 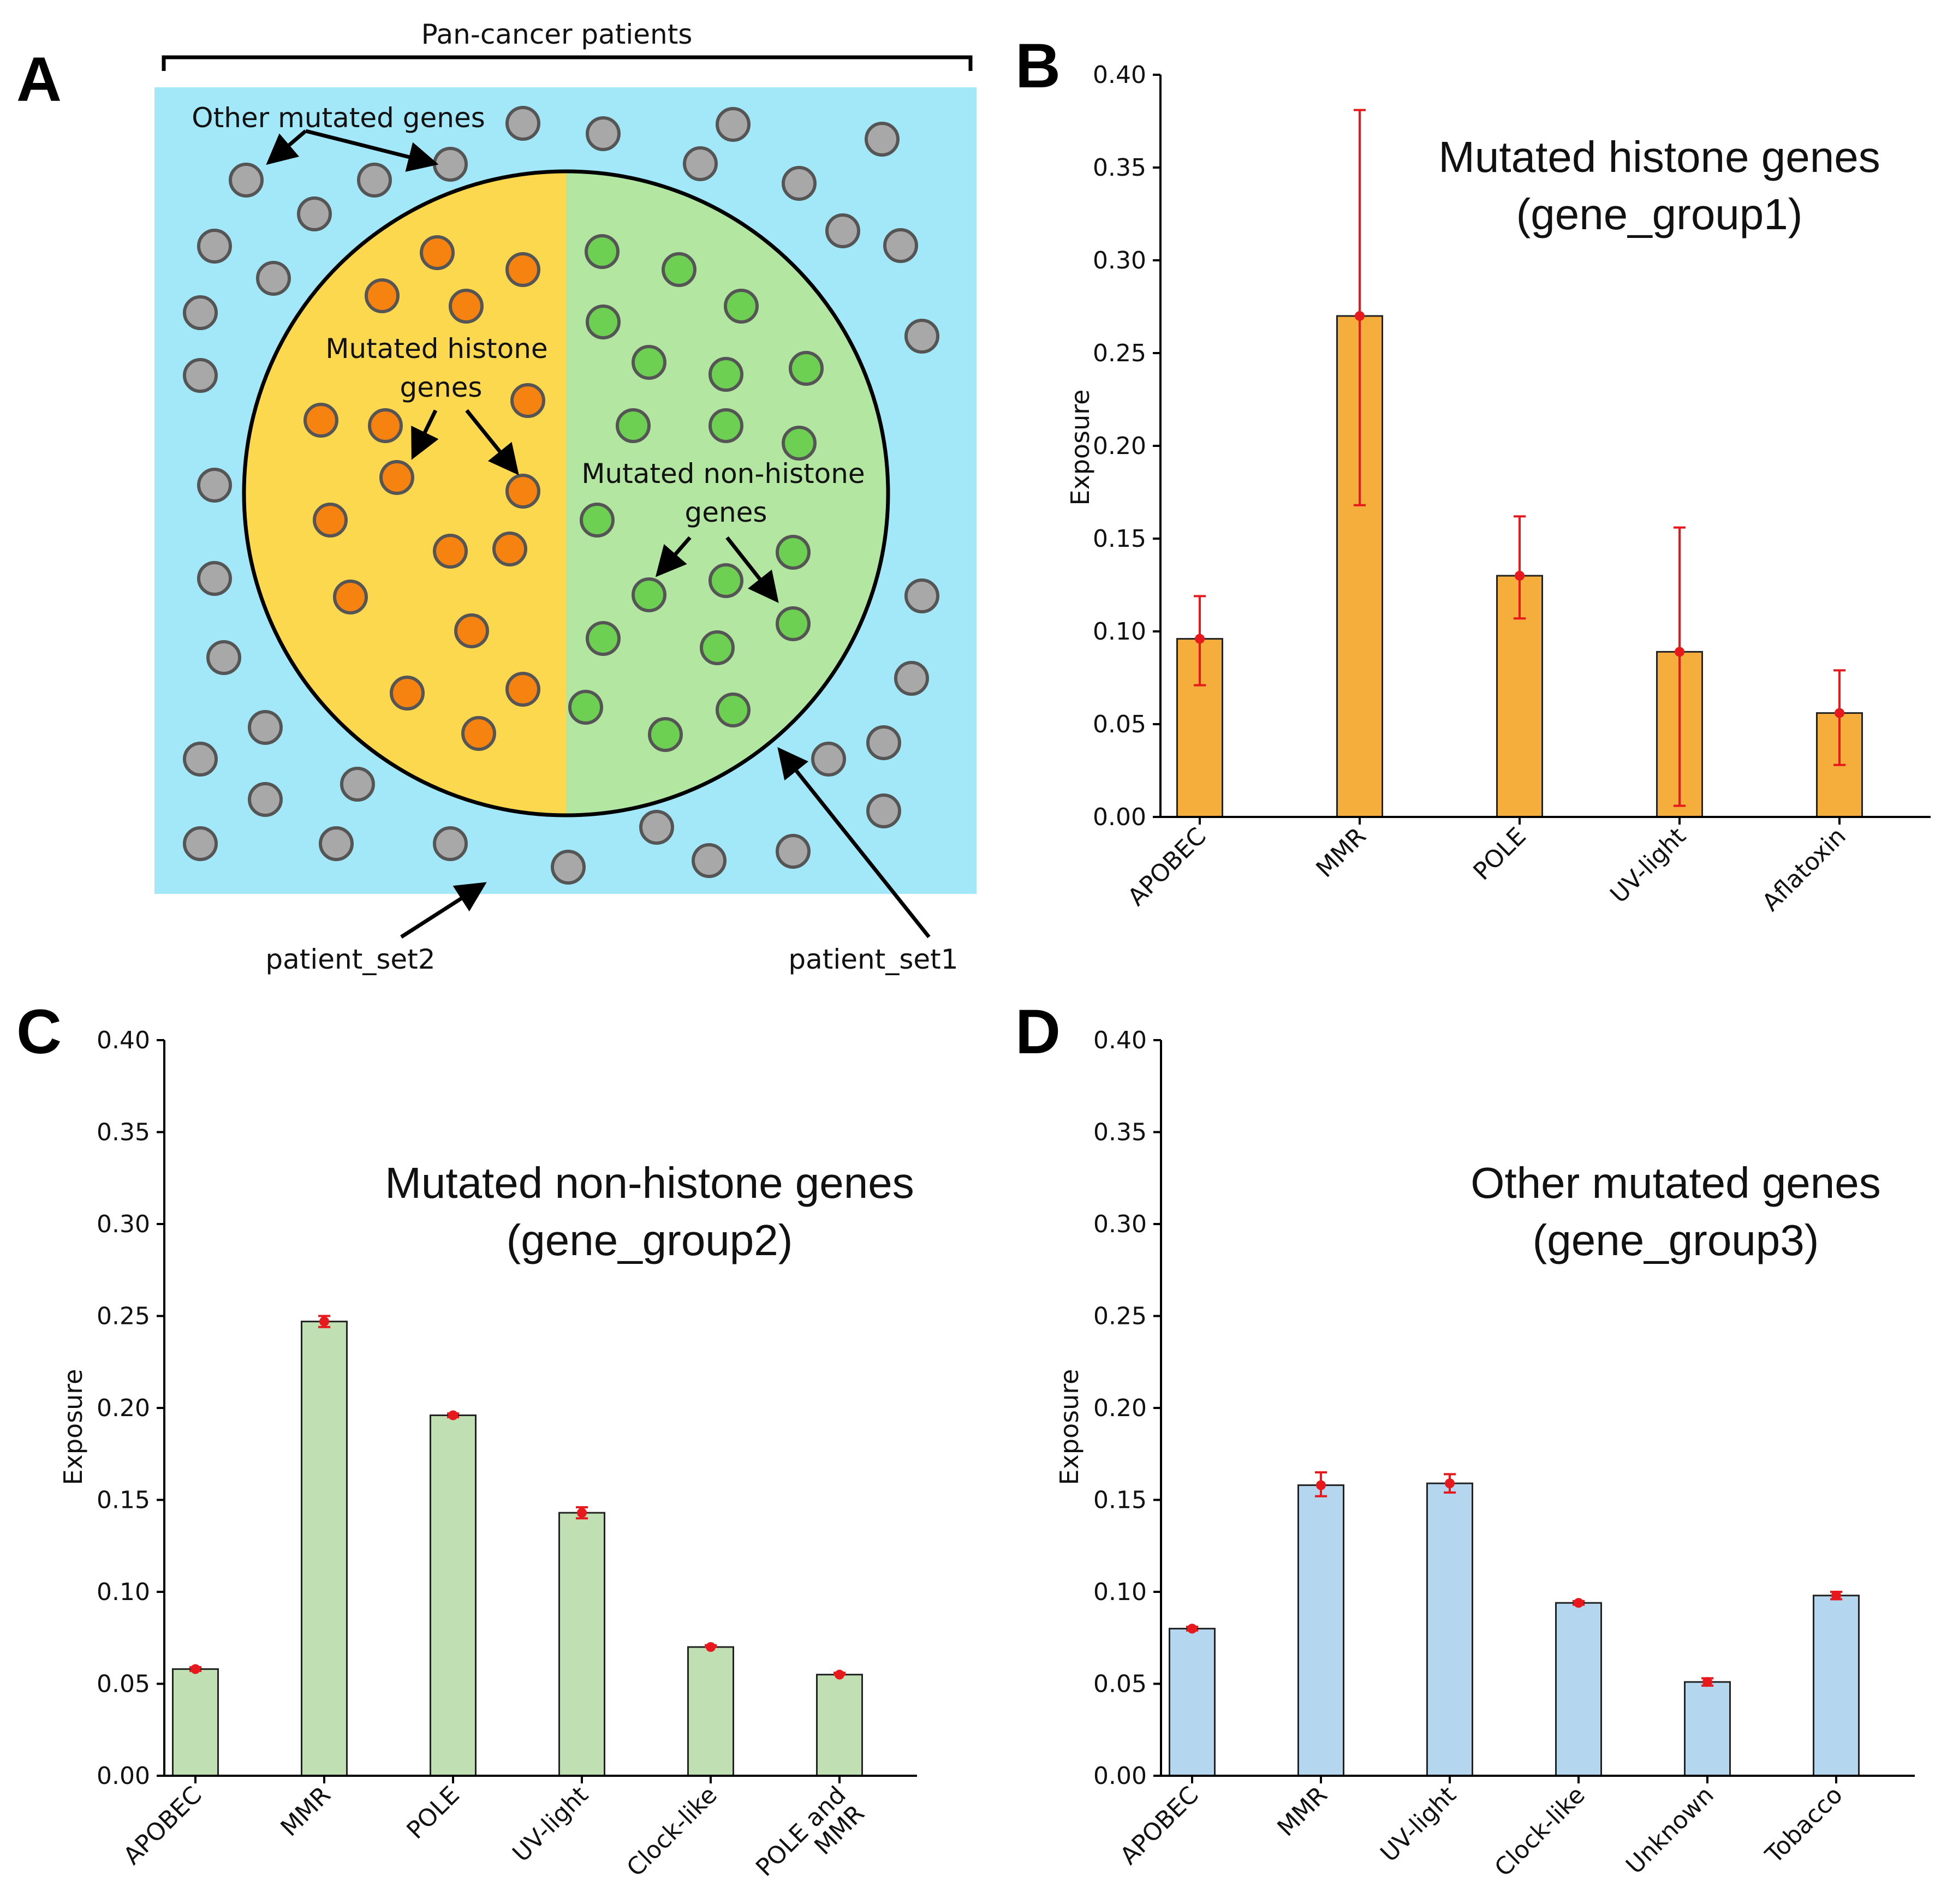 I want to click on chart-title-line2: (gene_group2), so click(x=650, y=1240).